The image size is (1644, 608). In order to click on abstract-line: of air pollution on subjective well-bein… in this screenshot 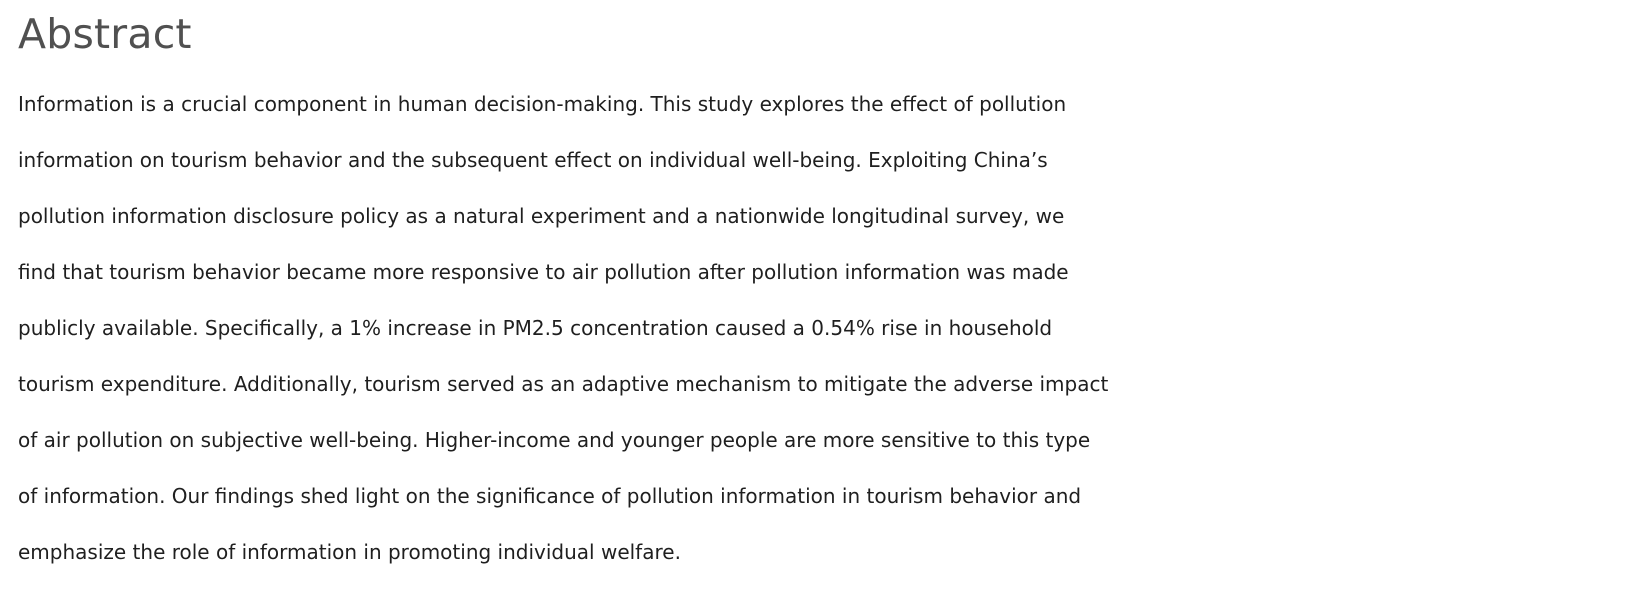, I will do `click(554, 440)`.